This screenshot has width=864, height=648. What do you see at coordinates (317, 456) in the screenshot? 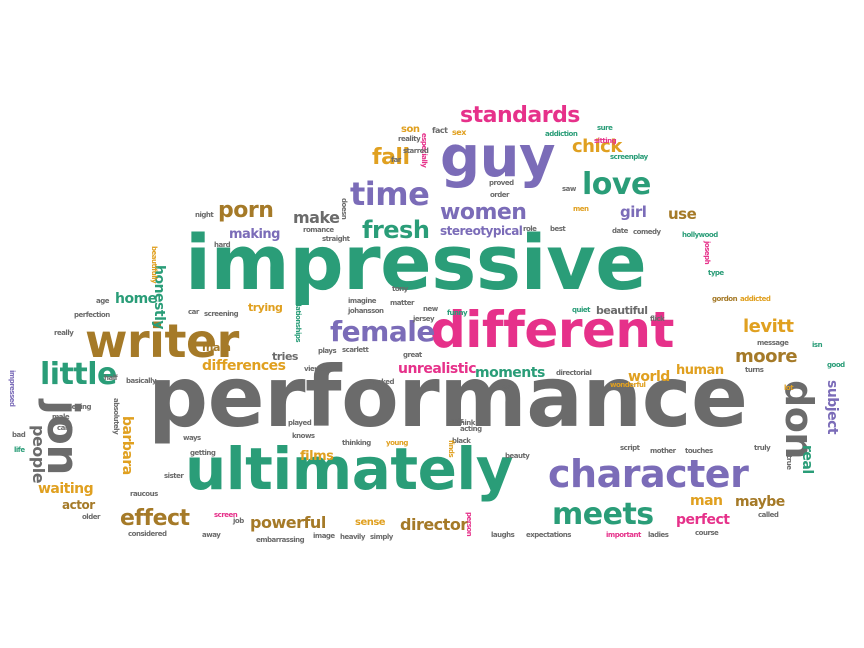
I see `word-films: films` at bounding box center [317, 456].